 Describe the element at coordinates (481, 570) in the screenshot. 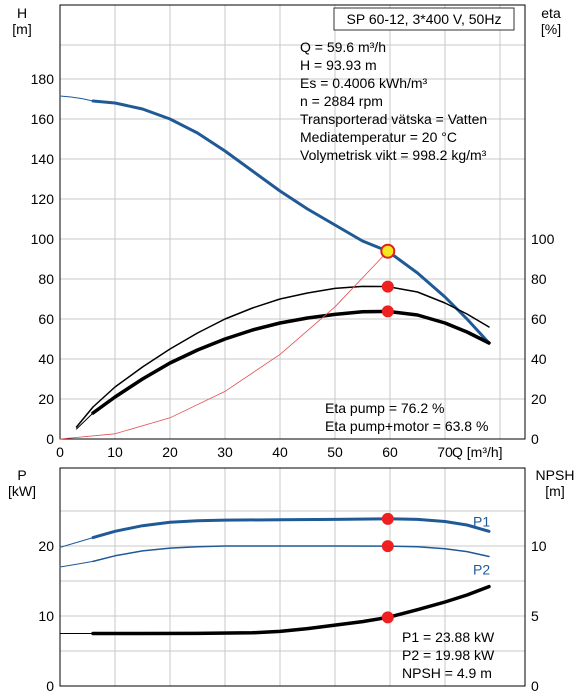

I see `series-label-P2: P2` at that location.